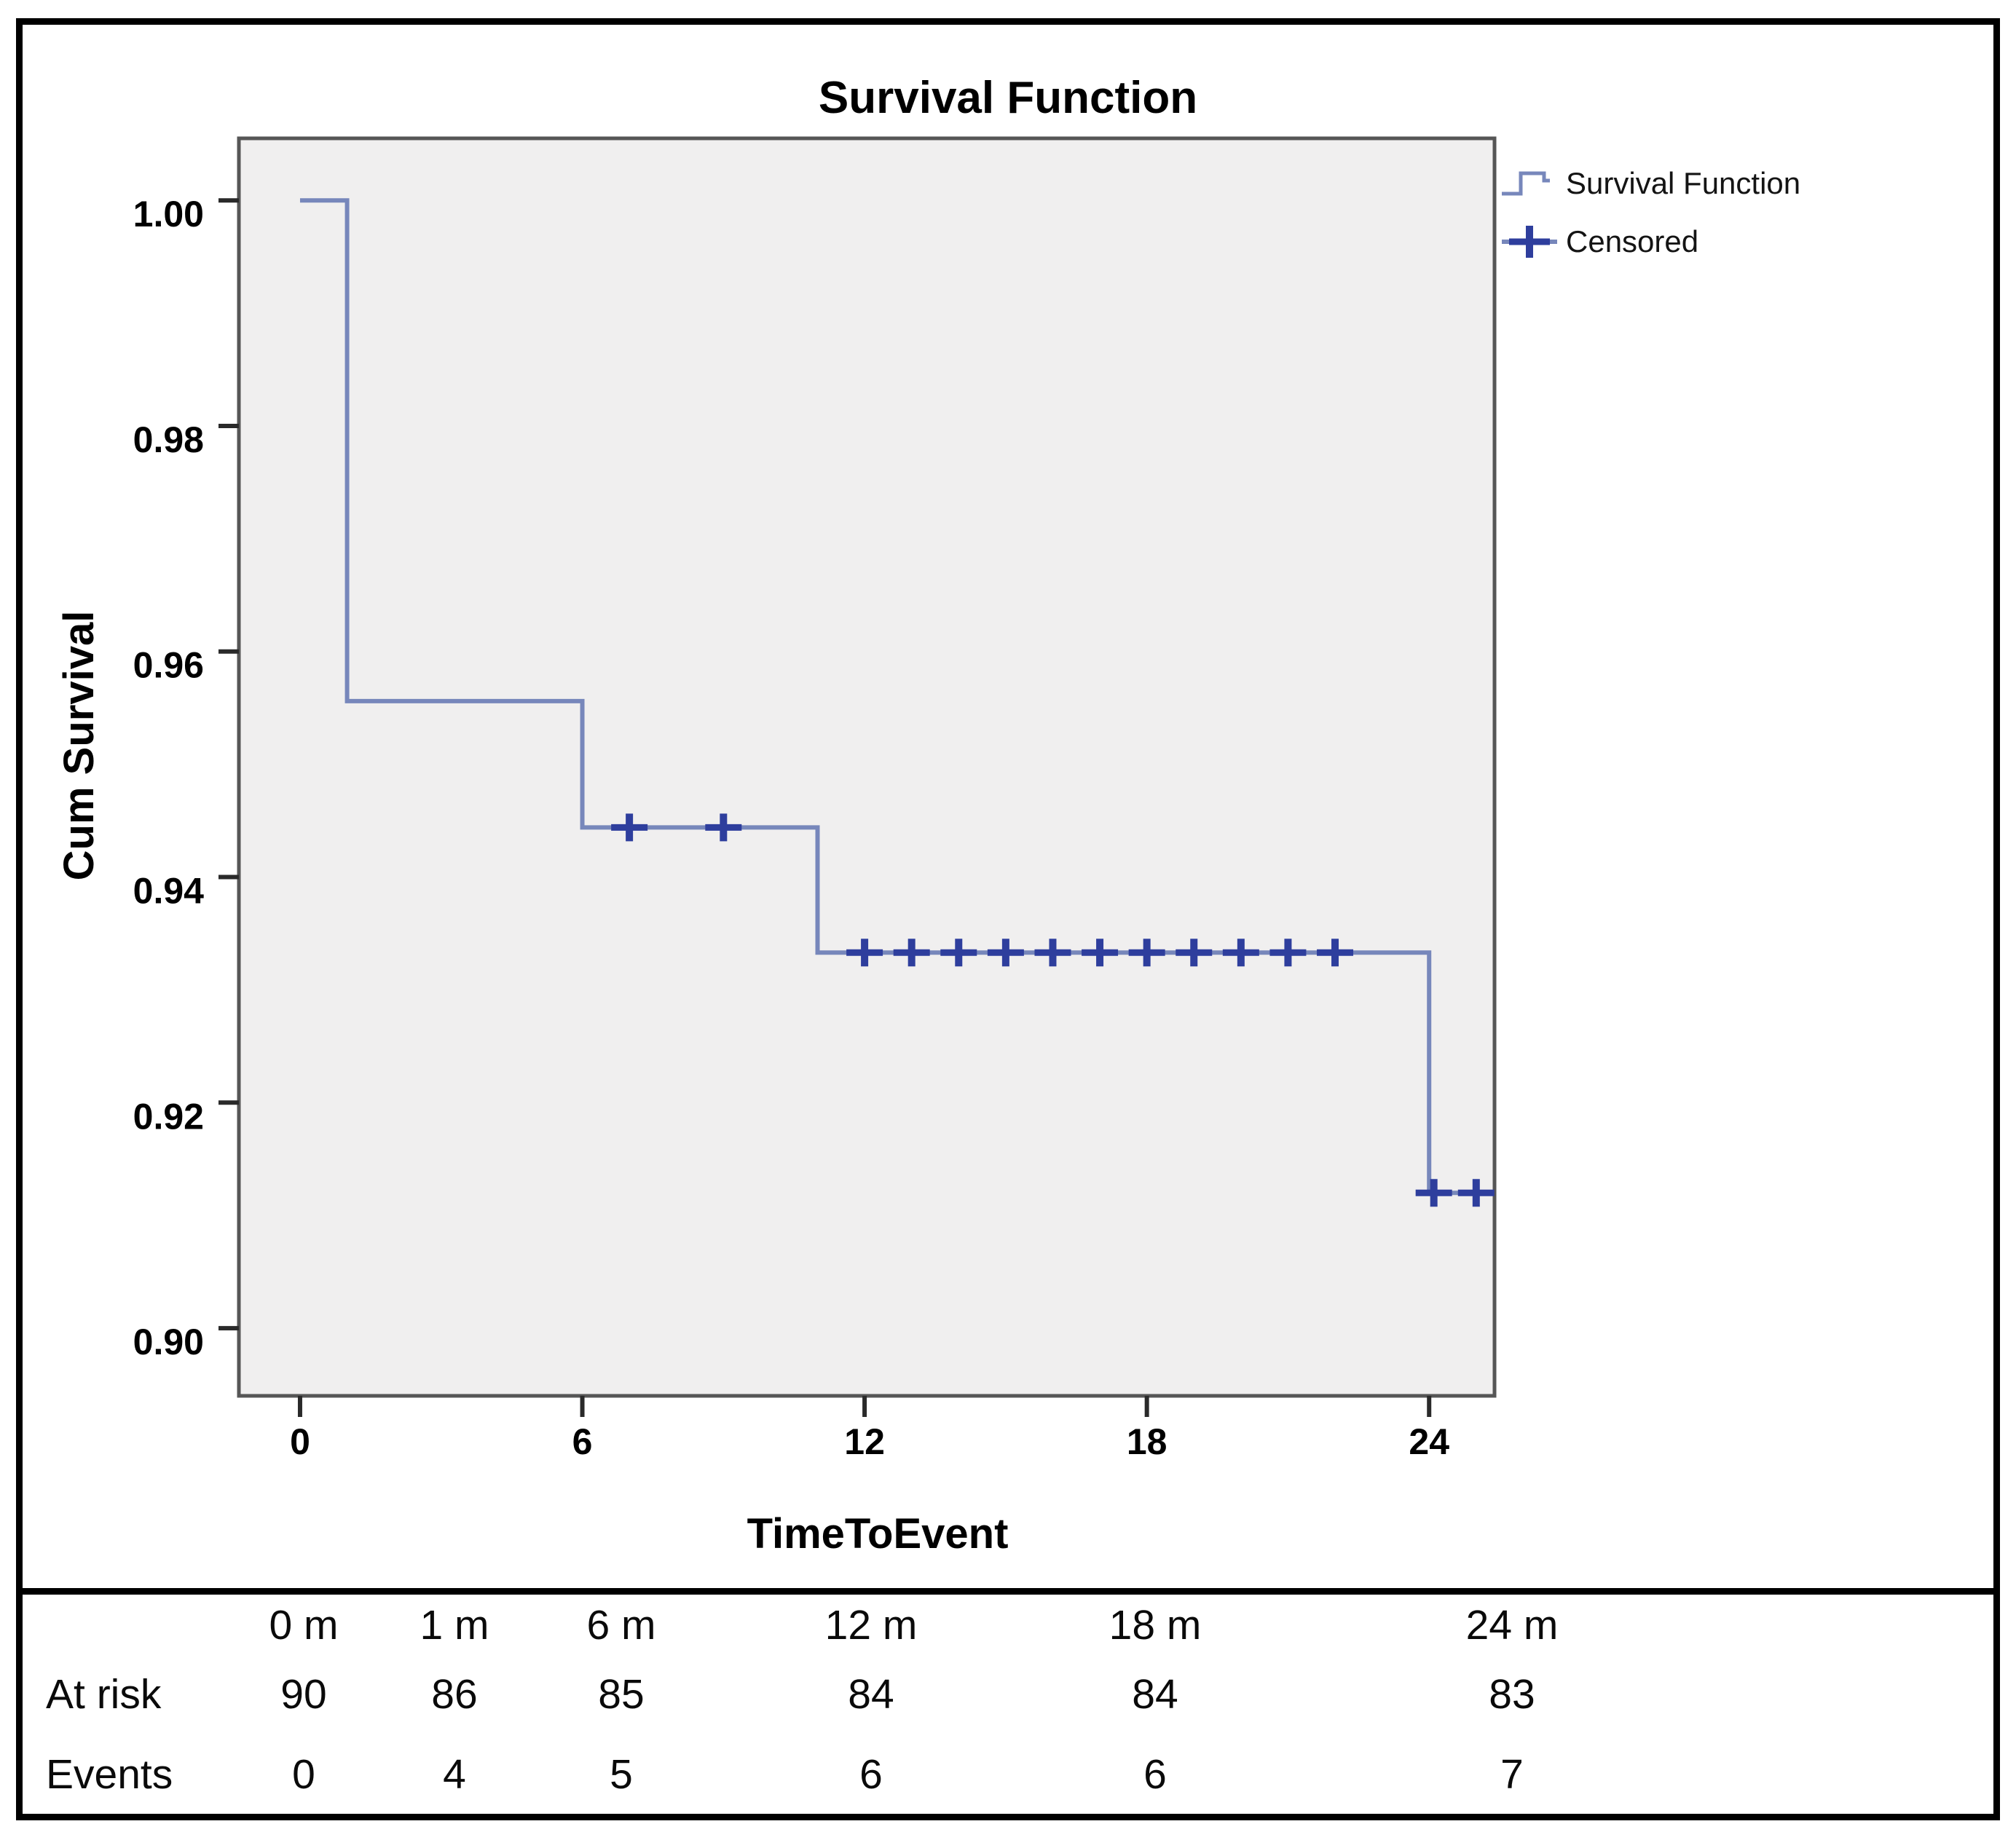 The height and width of the screenshot is (1840, 2016). I want to click on step-line-icon, so click(1526, 183).